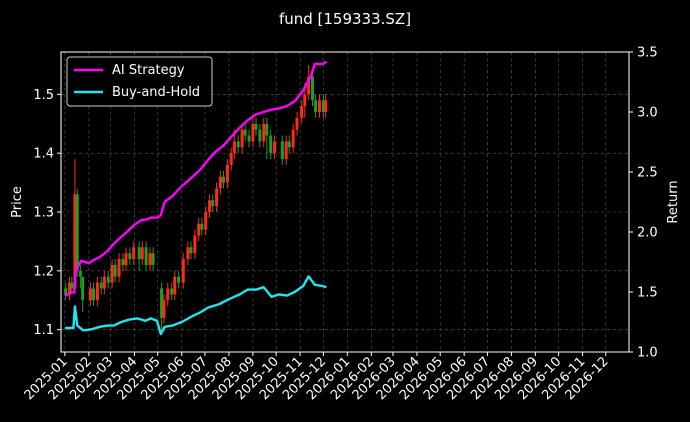  I want to click on series-line-buy-and-hold, so click(195, 305).